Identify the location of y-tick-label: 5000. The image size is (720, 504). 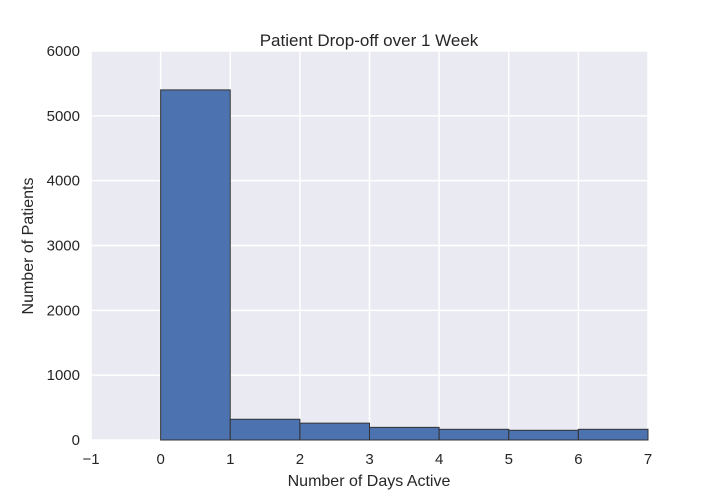
(63, 116).